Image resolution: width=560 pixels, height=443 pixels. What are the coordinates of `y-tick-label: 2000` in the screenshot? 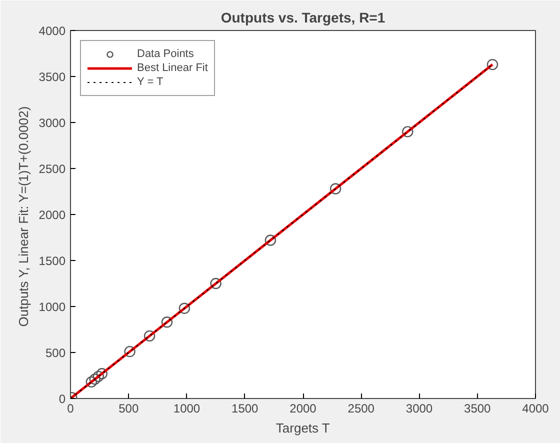 It's located at (52, 215).